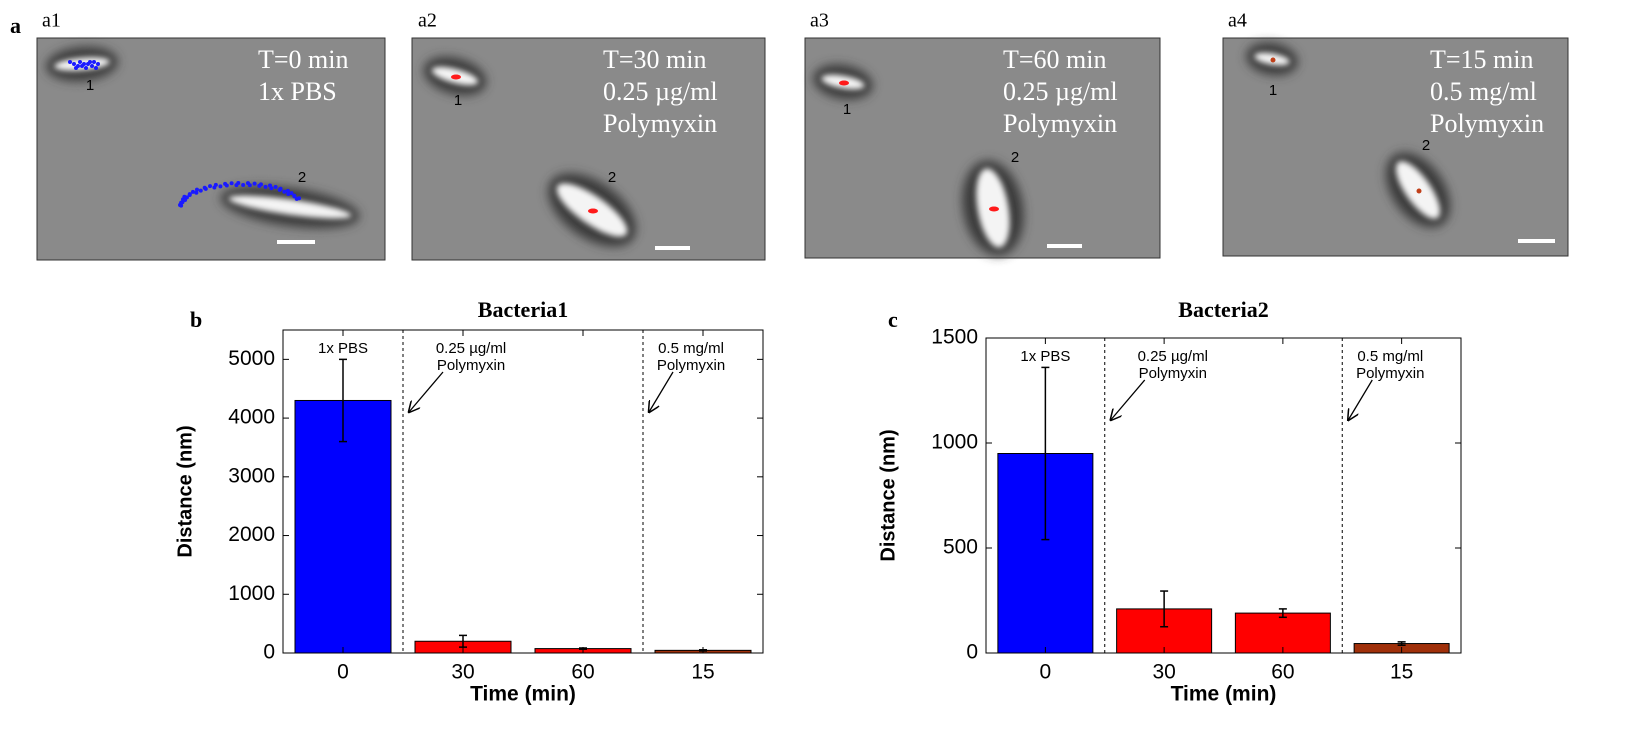 Image resolution: width=1633 pixels, height=743 pixels. What do you see at coordinates (960, 547) in the screenshot?
I see `y-tick-label: 500` at bounding box center [960, 547].